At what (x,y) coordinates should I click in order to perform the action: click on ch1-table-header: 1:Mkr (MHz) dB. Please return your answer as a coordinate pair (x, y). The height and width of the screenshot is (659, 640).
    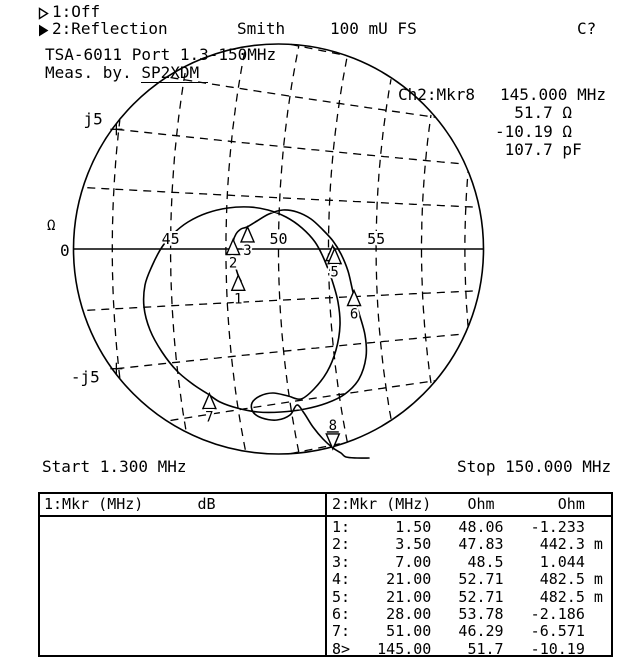
    Looking at the image, I should click on (130, 504).